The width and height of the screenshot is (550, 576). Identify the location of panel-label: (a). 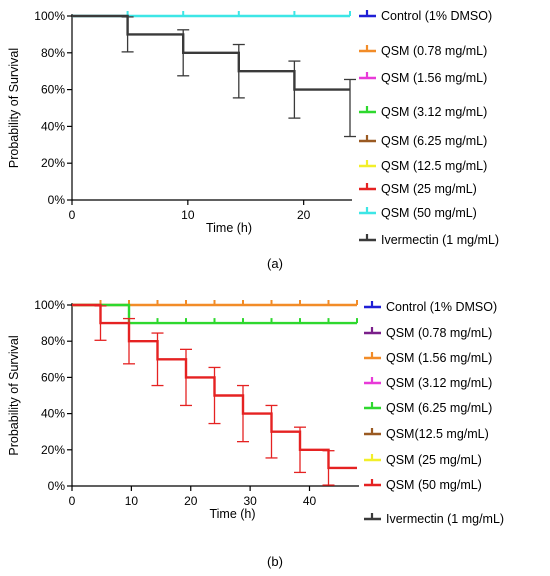
(275, 263).